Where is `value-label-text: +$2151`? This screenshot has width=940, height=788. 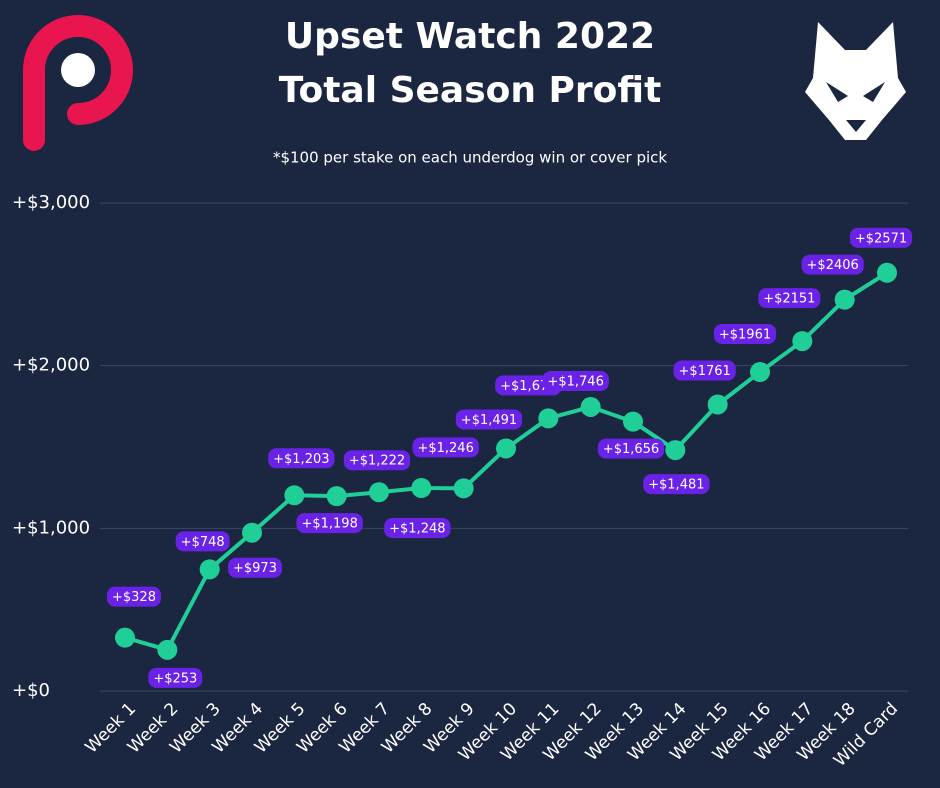 value-label-text: +$2151 is located at coordinates (789, 299).